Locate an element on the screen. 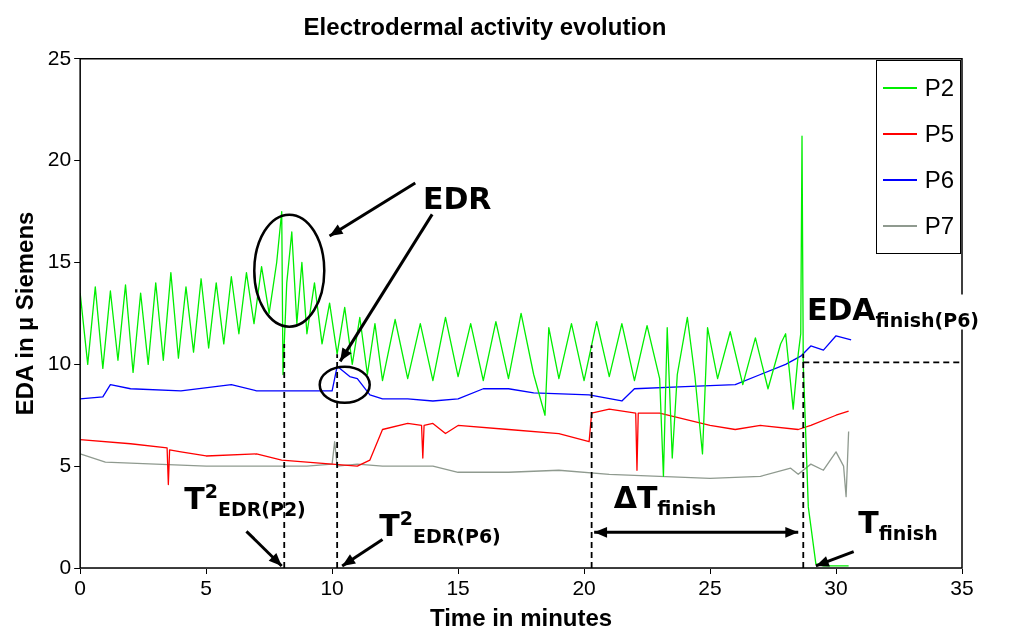 The image size is (1018, 636). x-tick-label: 25 is located at coordinates (710, 588).